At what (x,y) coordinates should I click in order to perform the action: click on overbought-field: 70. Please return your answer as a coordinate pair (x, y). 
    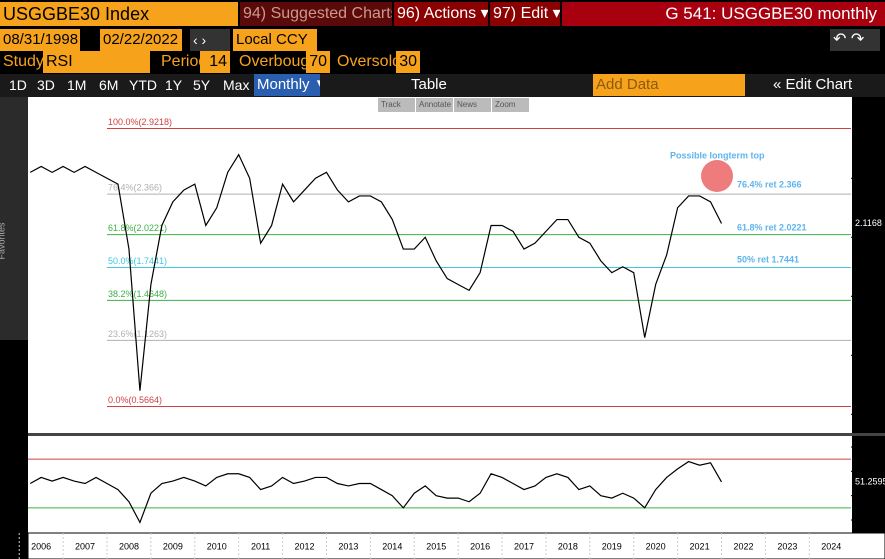
    Looking at the image, I should click on (318, 62).